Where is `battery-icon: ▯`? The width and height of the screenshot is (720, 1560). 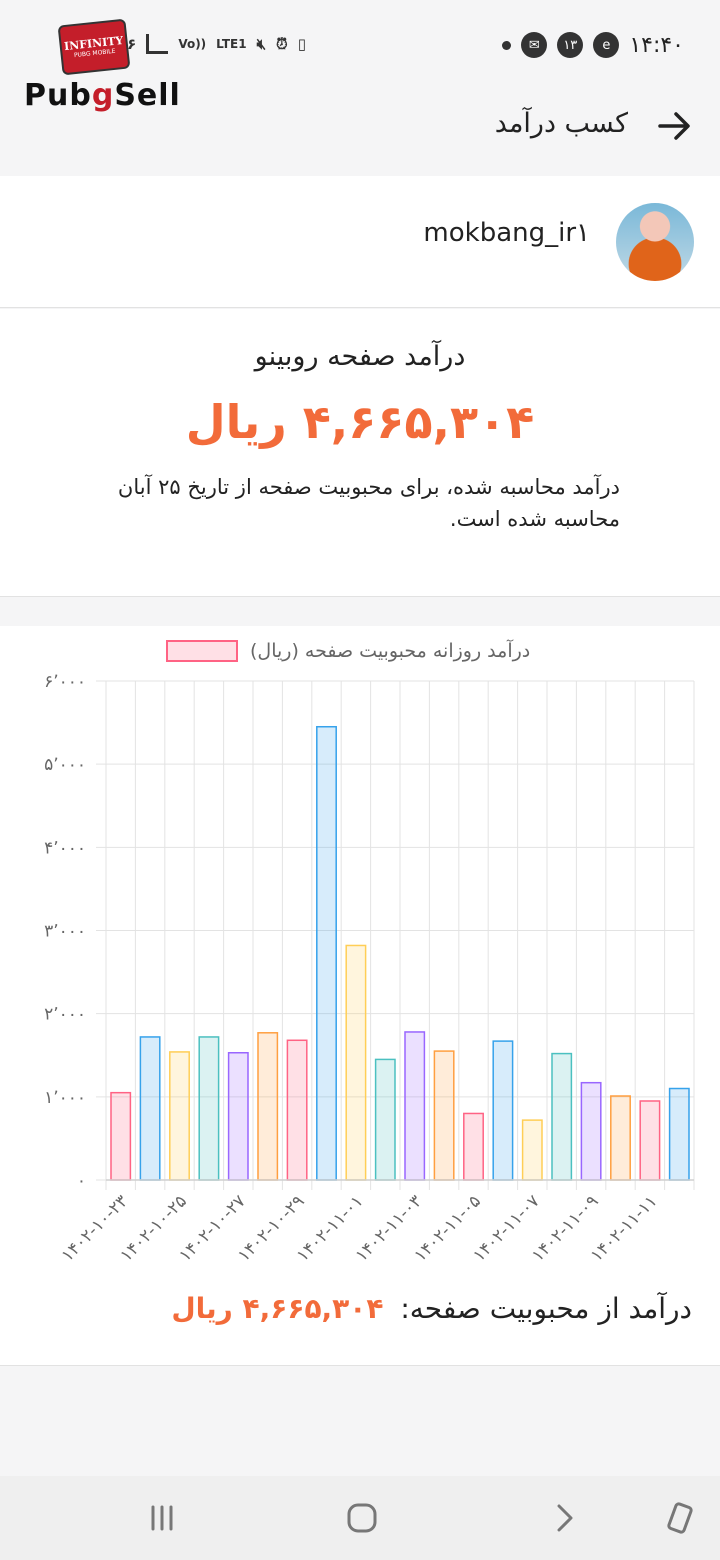 battery-icon: ▯ is located at coordinates (301, 44).